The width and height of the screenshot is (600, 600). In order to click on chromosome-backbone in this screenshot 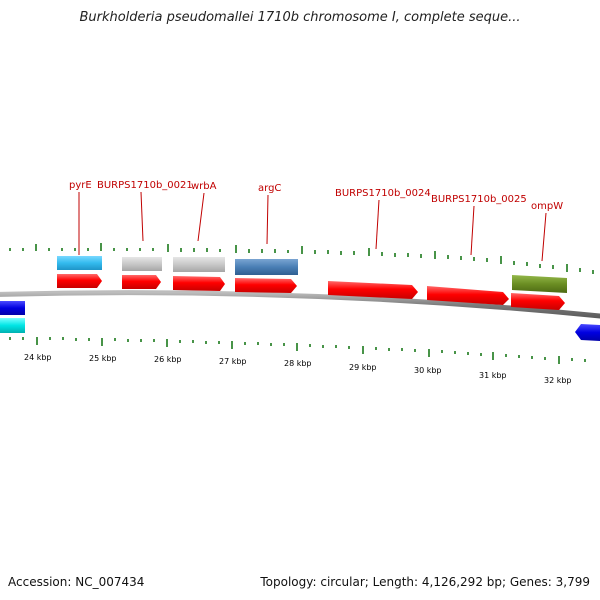, I will do `click(300, 304)`.